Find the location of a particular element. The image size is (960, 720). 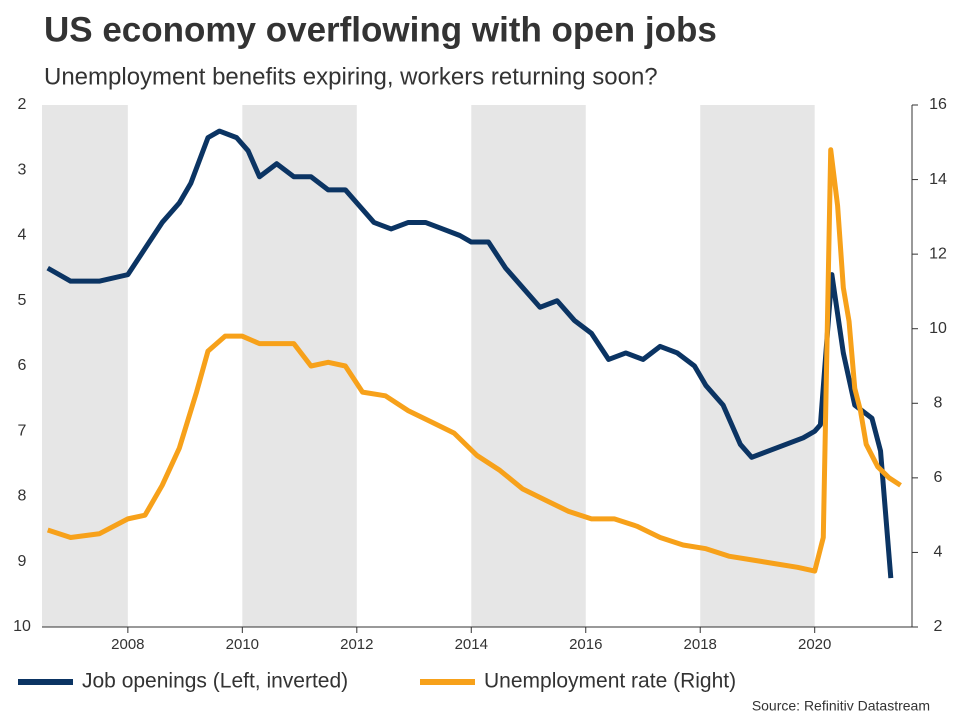

y2-tick-label: 8 is located at coordinates (938, 403).